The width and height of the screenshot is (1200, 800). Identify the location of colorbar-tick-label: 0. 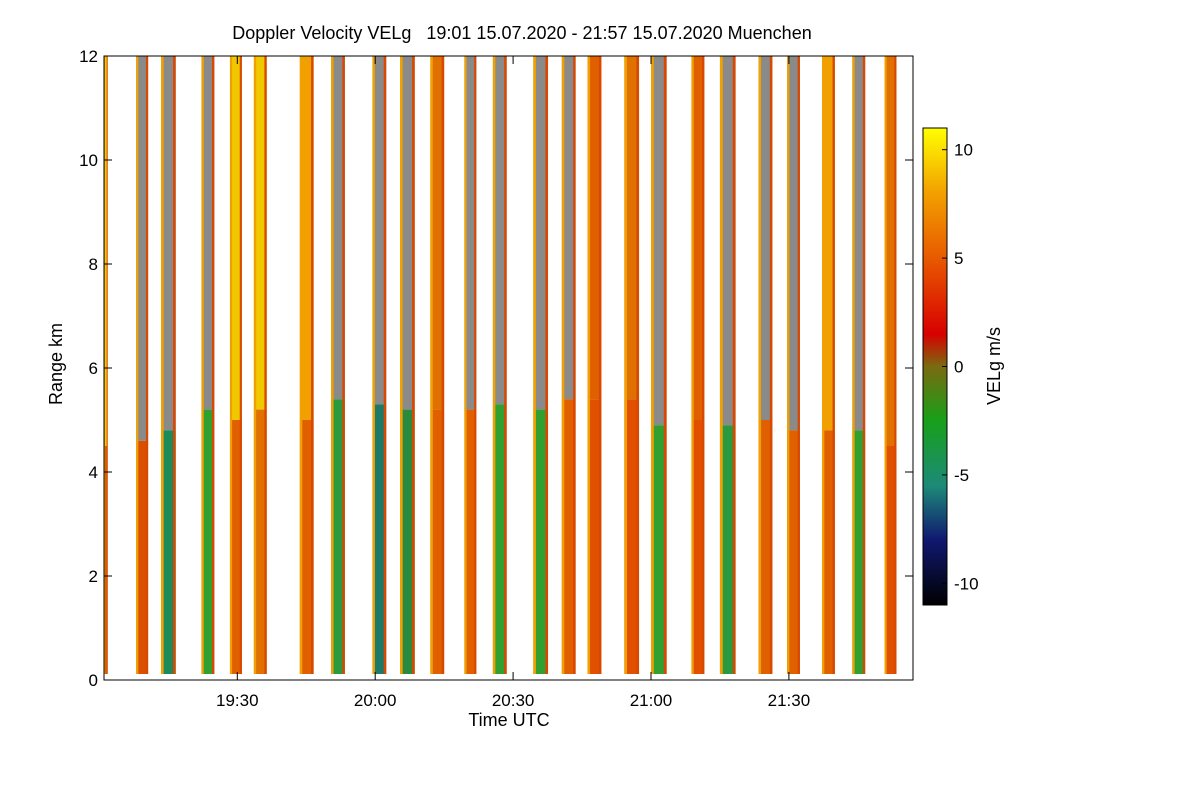
(958, 367).